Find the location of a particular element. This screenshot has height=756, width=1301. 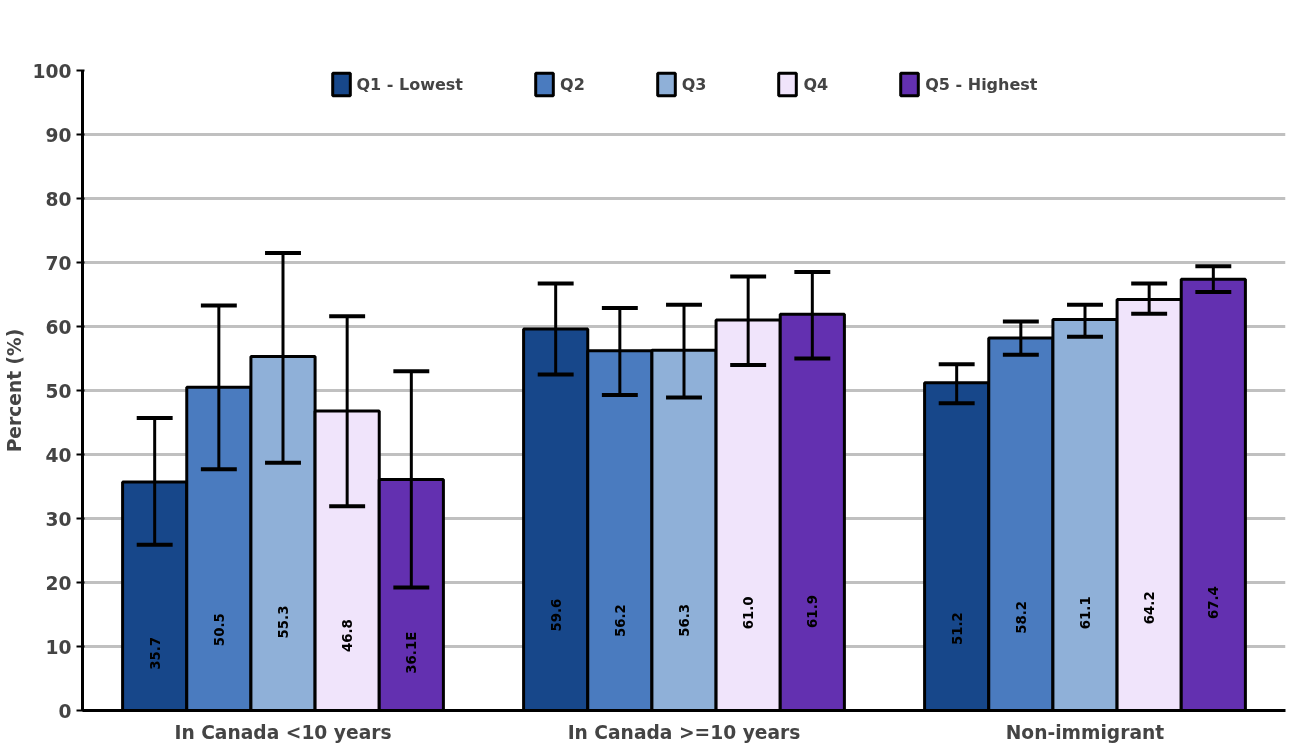

y-tick-label: 100 is located at coordinates (52, 71).